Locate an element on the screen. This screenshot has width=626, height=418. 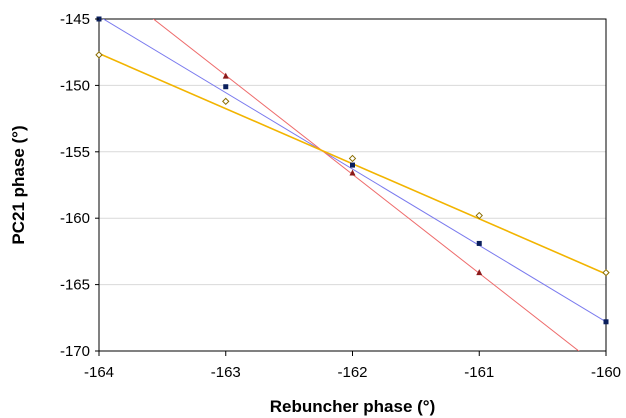
y-tick-label: -145 is located at coordinates (75, 19).